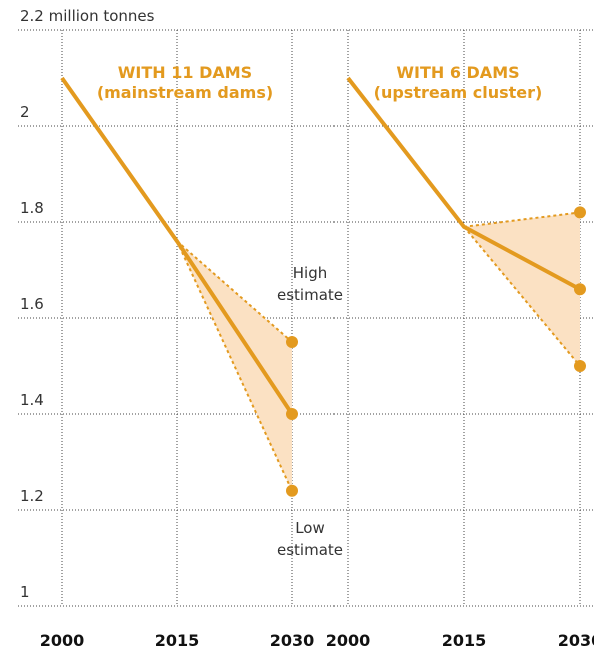 The image size is (594, 659). I want to click on y-tick-label: 1.8, so click(32, 208).